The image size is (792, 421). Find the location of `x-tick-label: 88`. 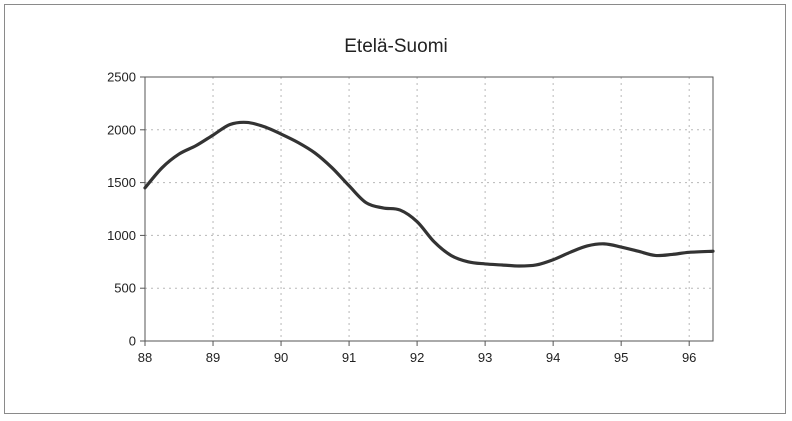

x-tick-label: 88 is located at coordinates (145, 357).